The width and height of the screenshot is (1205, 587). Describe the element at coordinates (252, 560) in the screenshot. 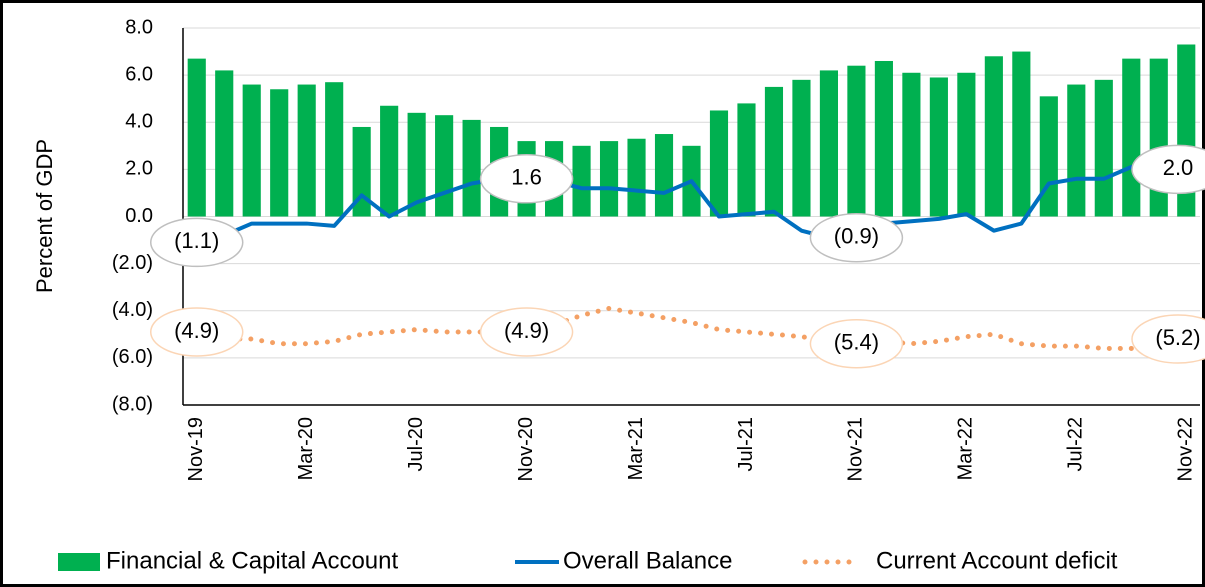

I see `legend-label: Financial & Capital Account` at that location.